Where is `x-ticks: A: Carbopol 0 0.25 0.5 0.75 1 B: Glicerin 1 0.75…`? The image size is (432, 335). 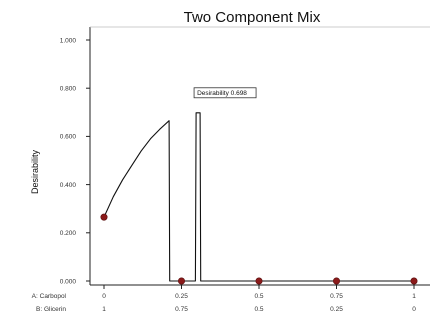
x-ticks: A: Carbopol 0 0.25 0.5 0.75 1 B: Glicerin 1 0.75… is located at coordinates (224, 299).